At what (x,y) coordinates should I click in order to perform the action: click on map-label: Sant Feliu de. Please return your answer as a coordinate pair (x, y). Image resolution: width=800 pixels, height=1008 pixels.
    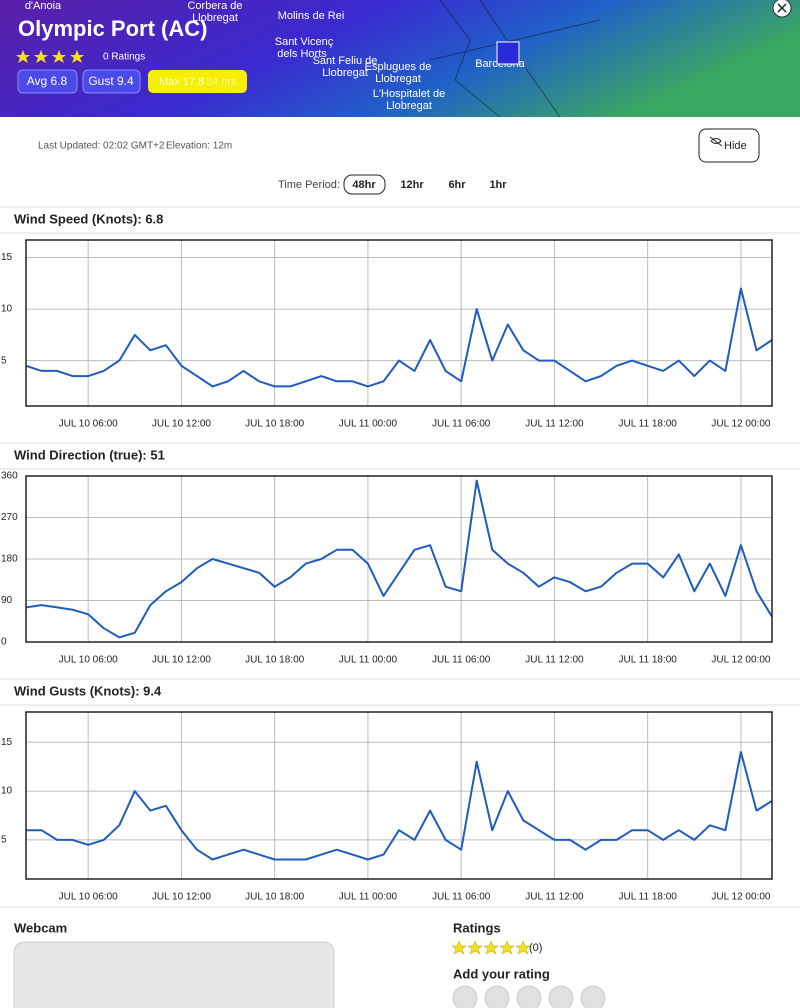
    Looking at the image, I should click on (345, 61).